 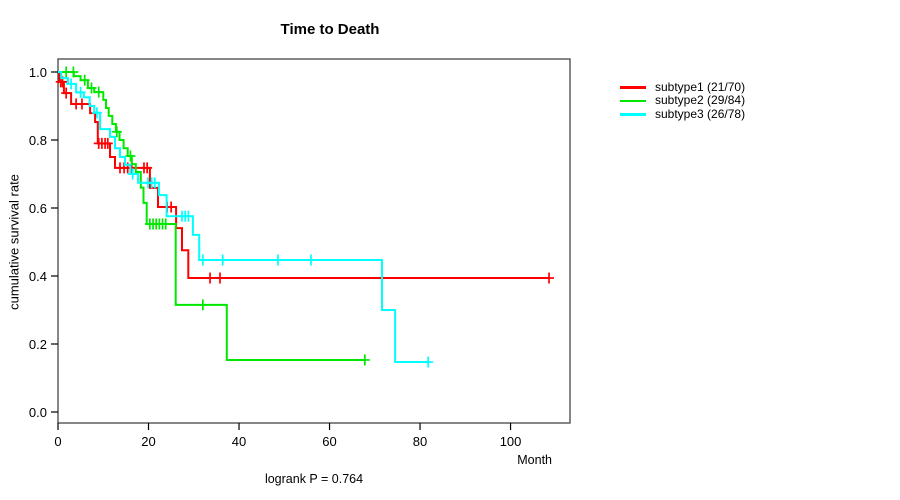 I want to click on legend-line-subtype3, so click(x=633, y=114).